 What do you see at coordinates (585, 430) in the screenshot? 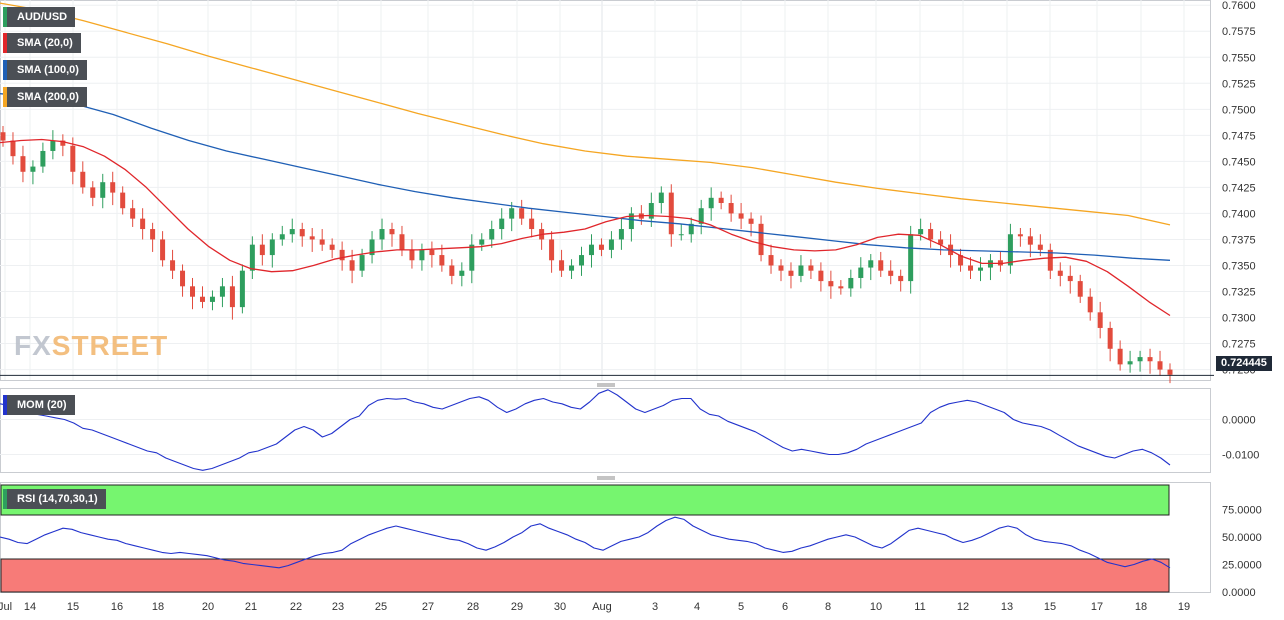
I see `mom-line` at bounding box center [585, 430].